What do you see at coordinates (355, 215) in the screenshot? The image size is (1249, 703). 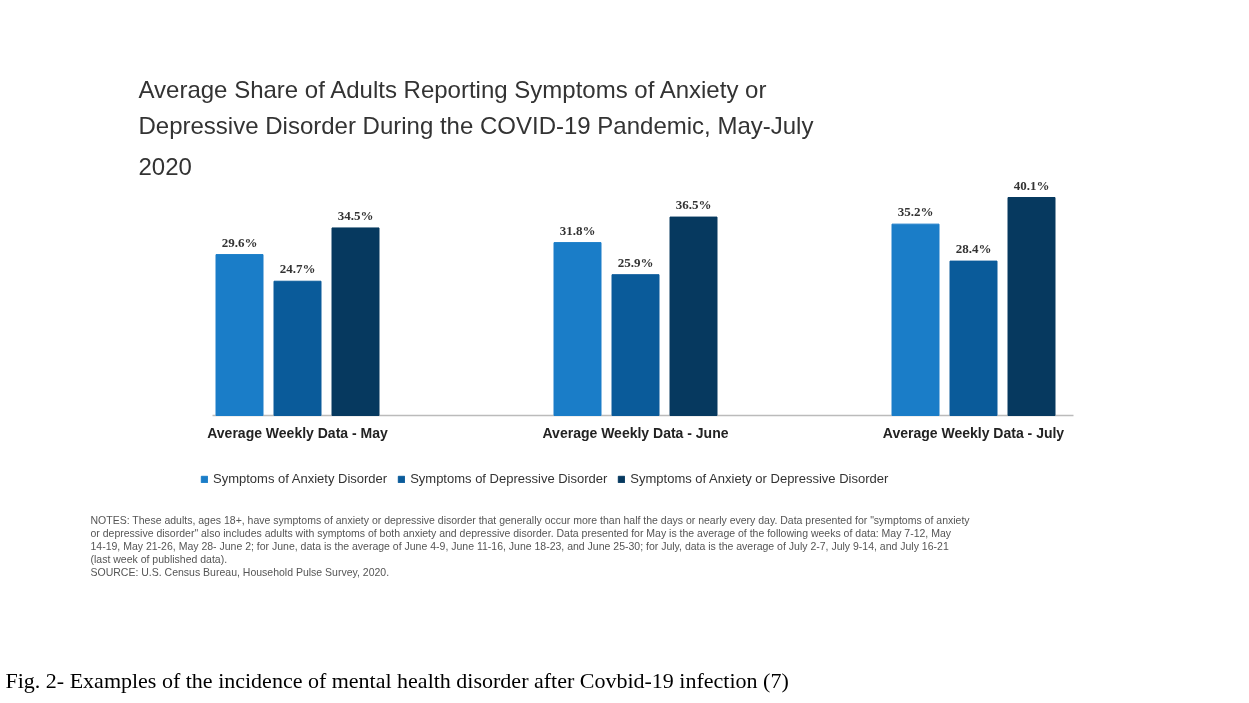 I see `data-label: 34.5%` at bounding box center [355, 215].